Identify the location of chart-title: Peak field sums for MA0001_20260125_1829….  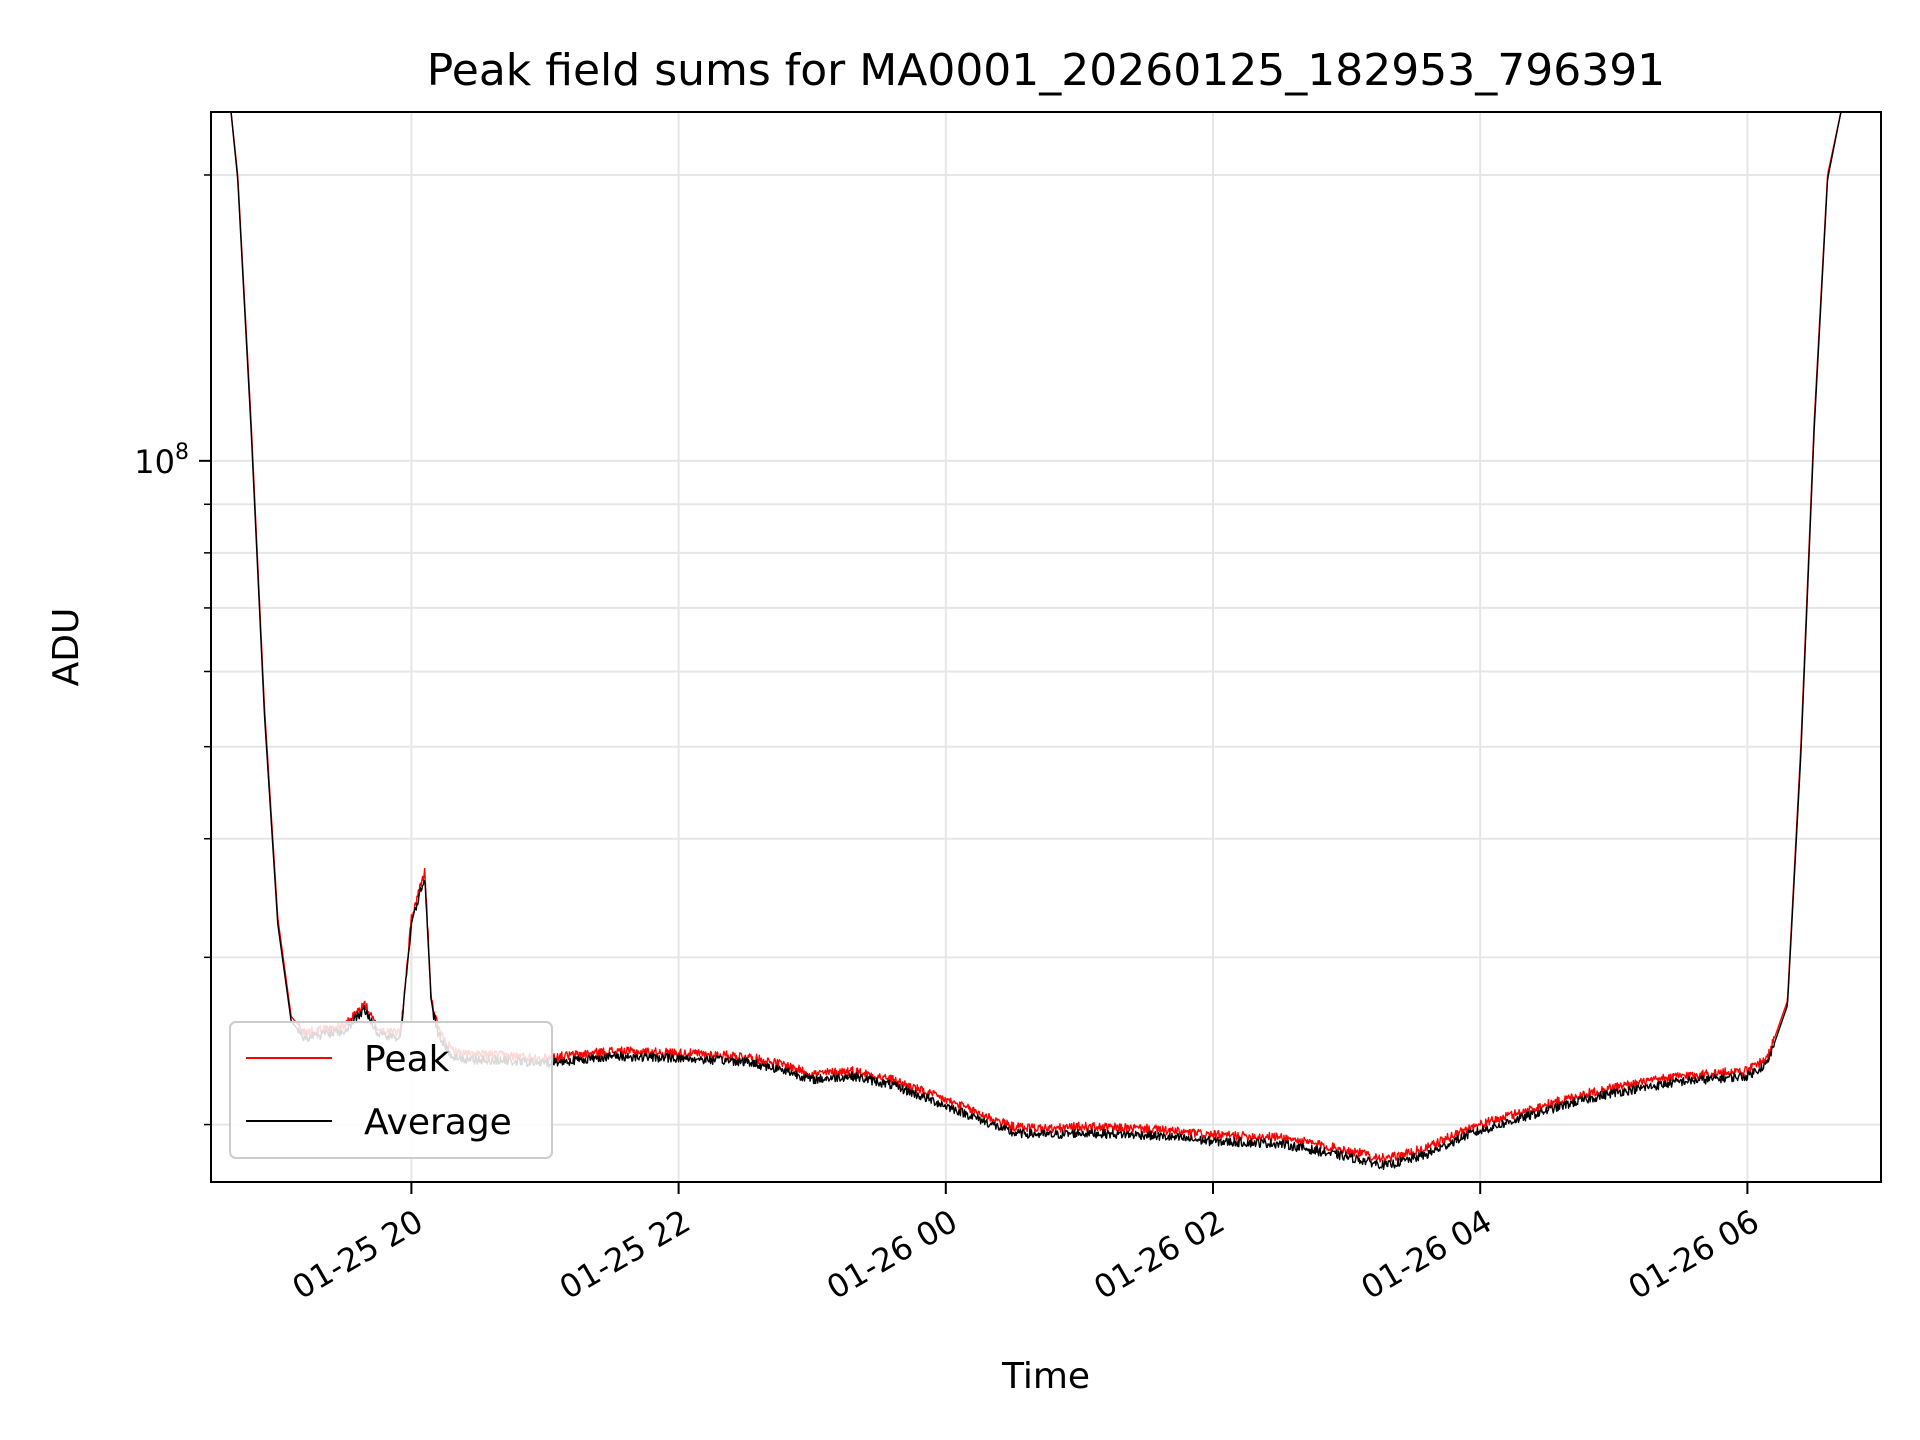
(1046, 70).